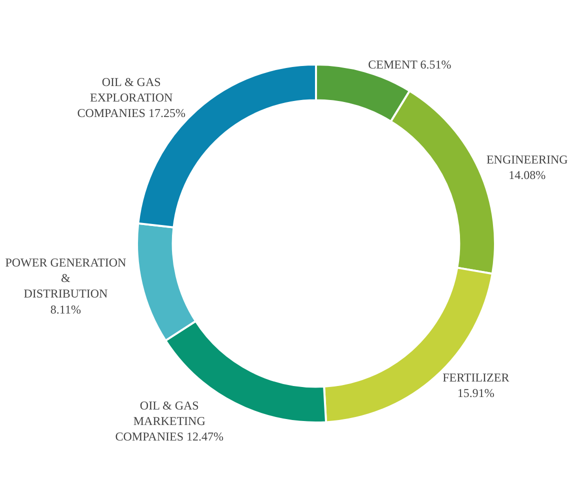  I want to click on slice-label: CEMENT 6.51%, so click(410, 65).